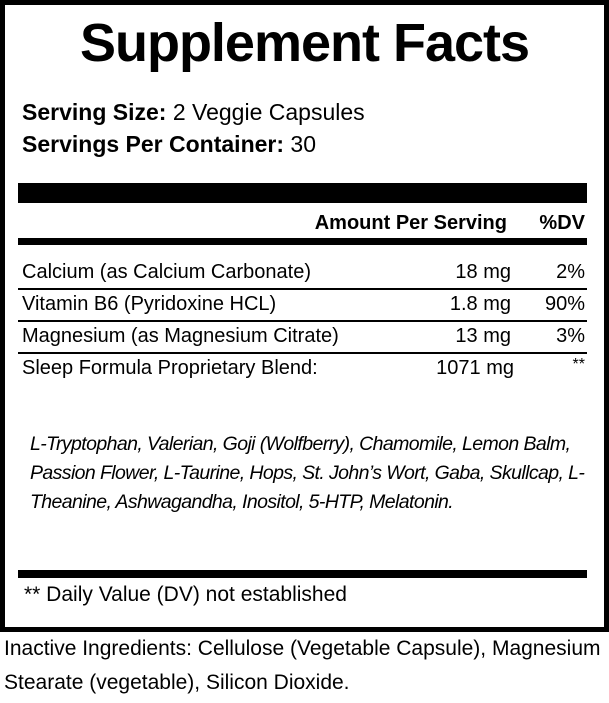 The height and width of the screenshot is (703, 609). I want to click on serving-size: Serving Size: 2 Veggie Capsules, so click(193, 112).